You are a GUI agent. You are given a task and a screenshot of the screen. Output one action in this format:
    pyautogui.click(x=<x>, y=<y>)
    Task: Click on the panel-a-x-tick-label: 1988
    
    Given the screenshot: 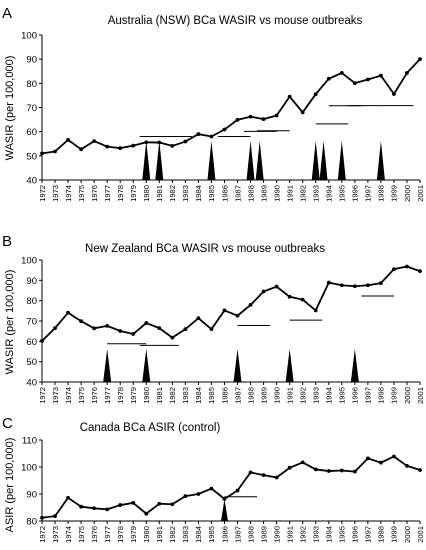 What is the action you would take?
    pyautogui.click(x=250, y=193)
    